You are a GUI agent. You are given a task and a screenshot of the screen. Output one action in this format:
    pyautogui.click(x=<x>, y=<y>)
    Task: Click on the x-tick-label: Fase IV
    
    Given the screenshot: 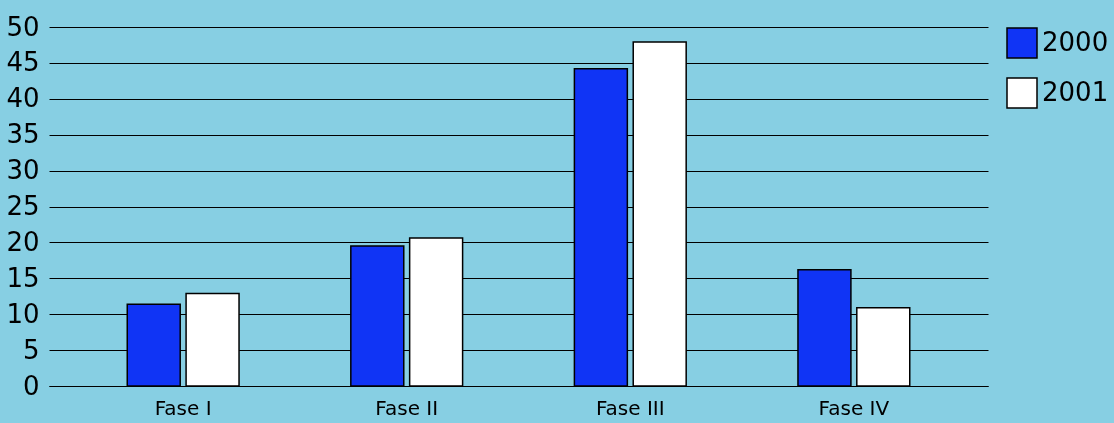 What is the action you would take?
    pyautogui.click(x=854, y=407)
    